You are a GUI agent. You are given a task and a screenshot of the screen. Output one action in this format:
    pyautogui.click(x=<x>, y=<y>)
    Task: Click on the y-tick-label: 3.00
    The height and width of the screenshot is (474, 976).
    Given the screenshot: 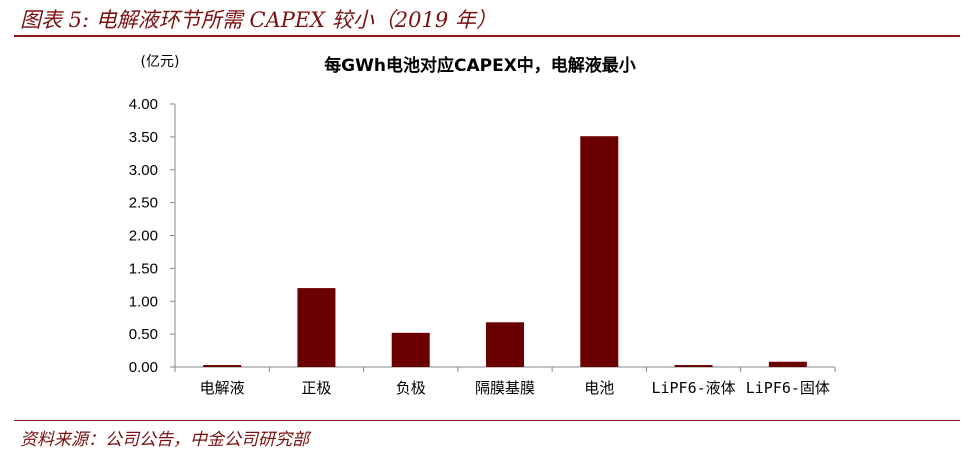 What is the action you would take?
    pyautogui.click(x=143, y=170)
    